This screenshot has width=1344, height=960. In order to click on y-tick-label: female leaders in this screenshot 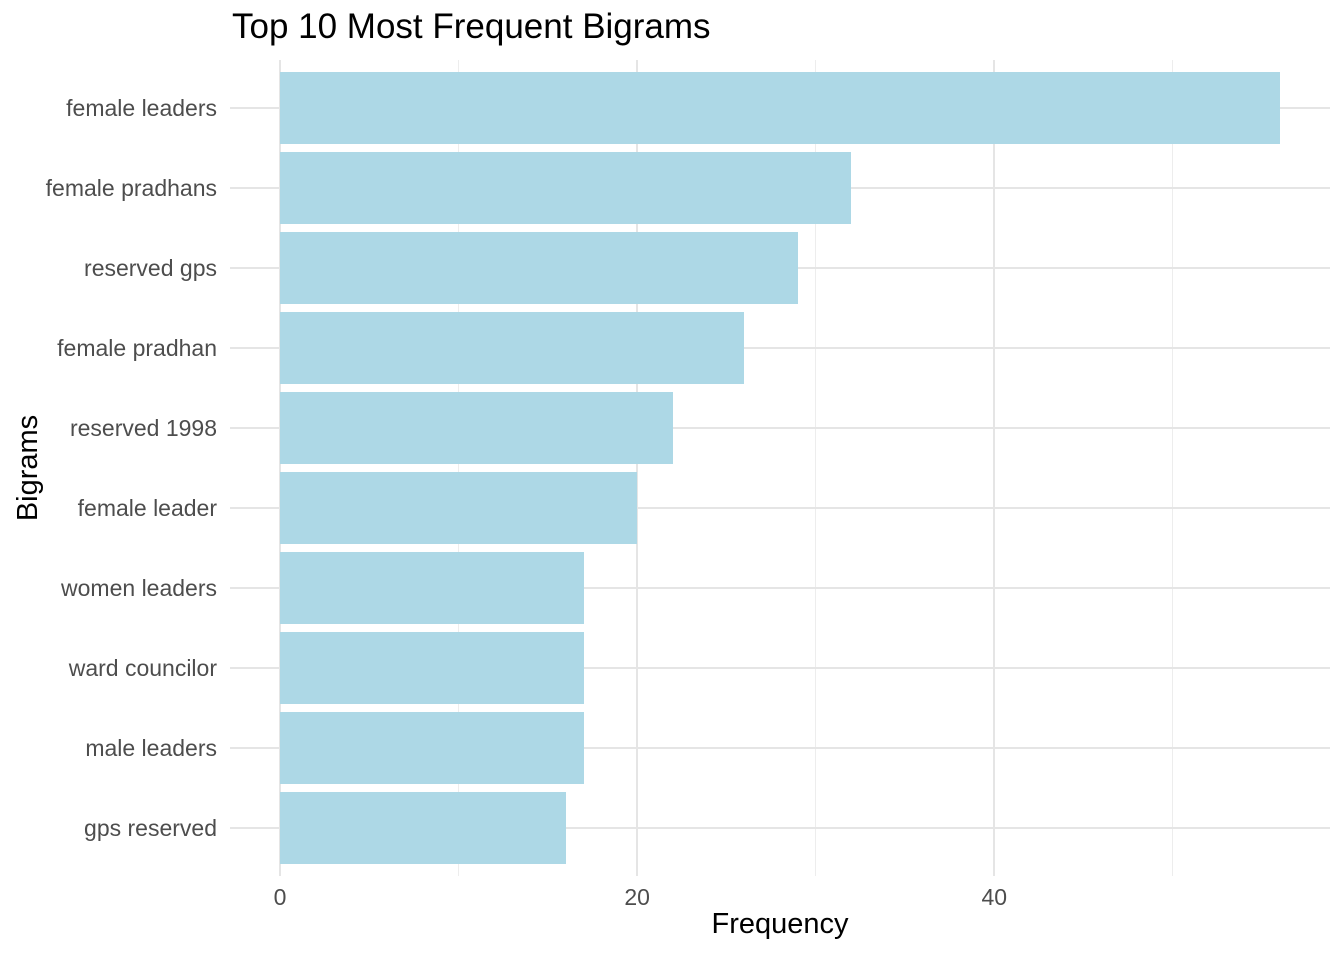, I will do `click(141, 108)`.